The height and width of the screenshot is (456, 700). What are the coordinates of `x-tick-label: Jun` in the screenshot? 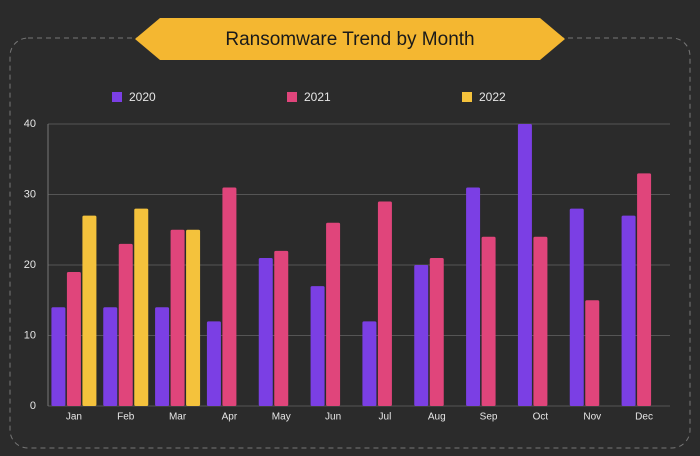 It's located at (333, 417).